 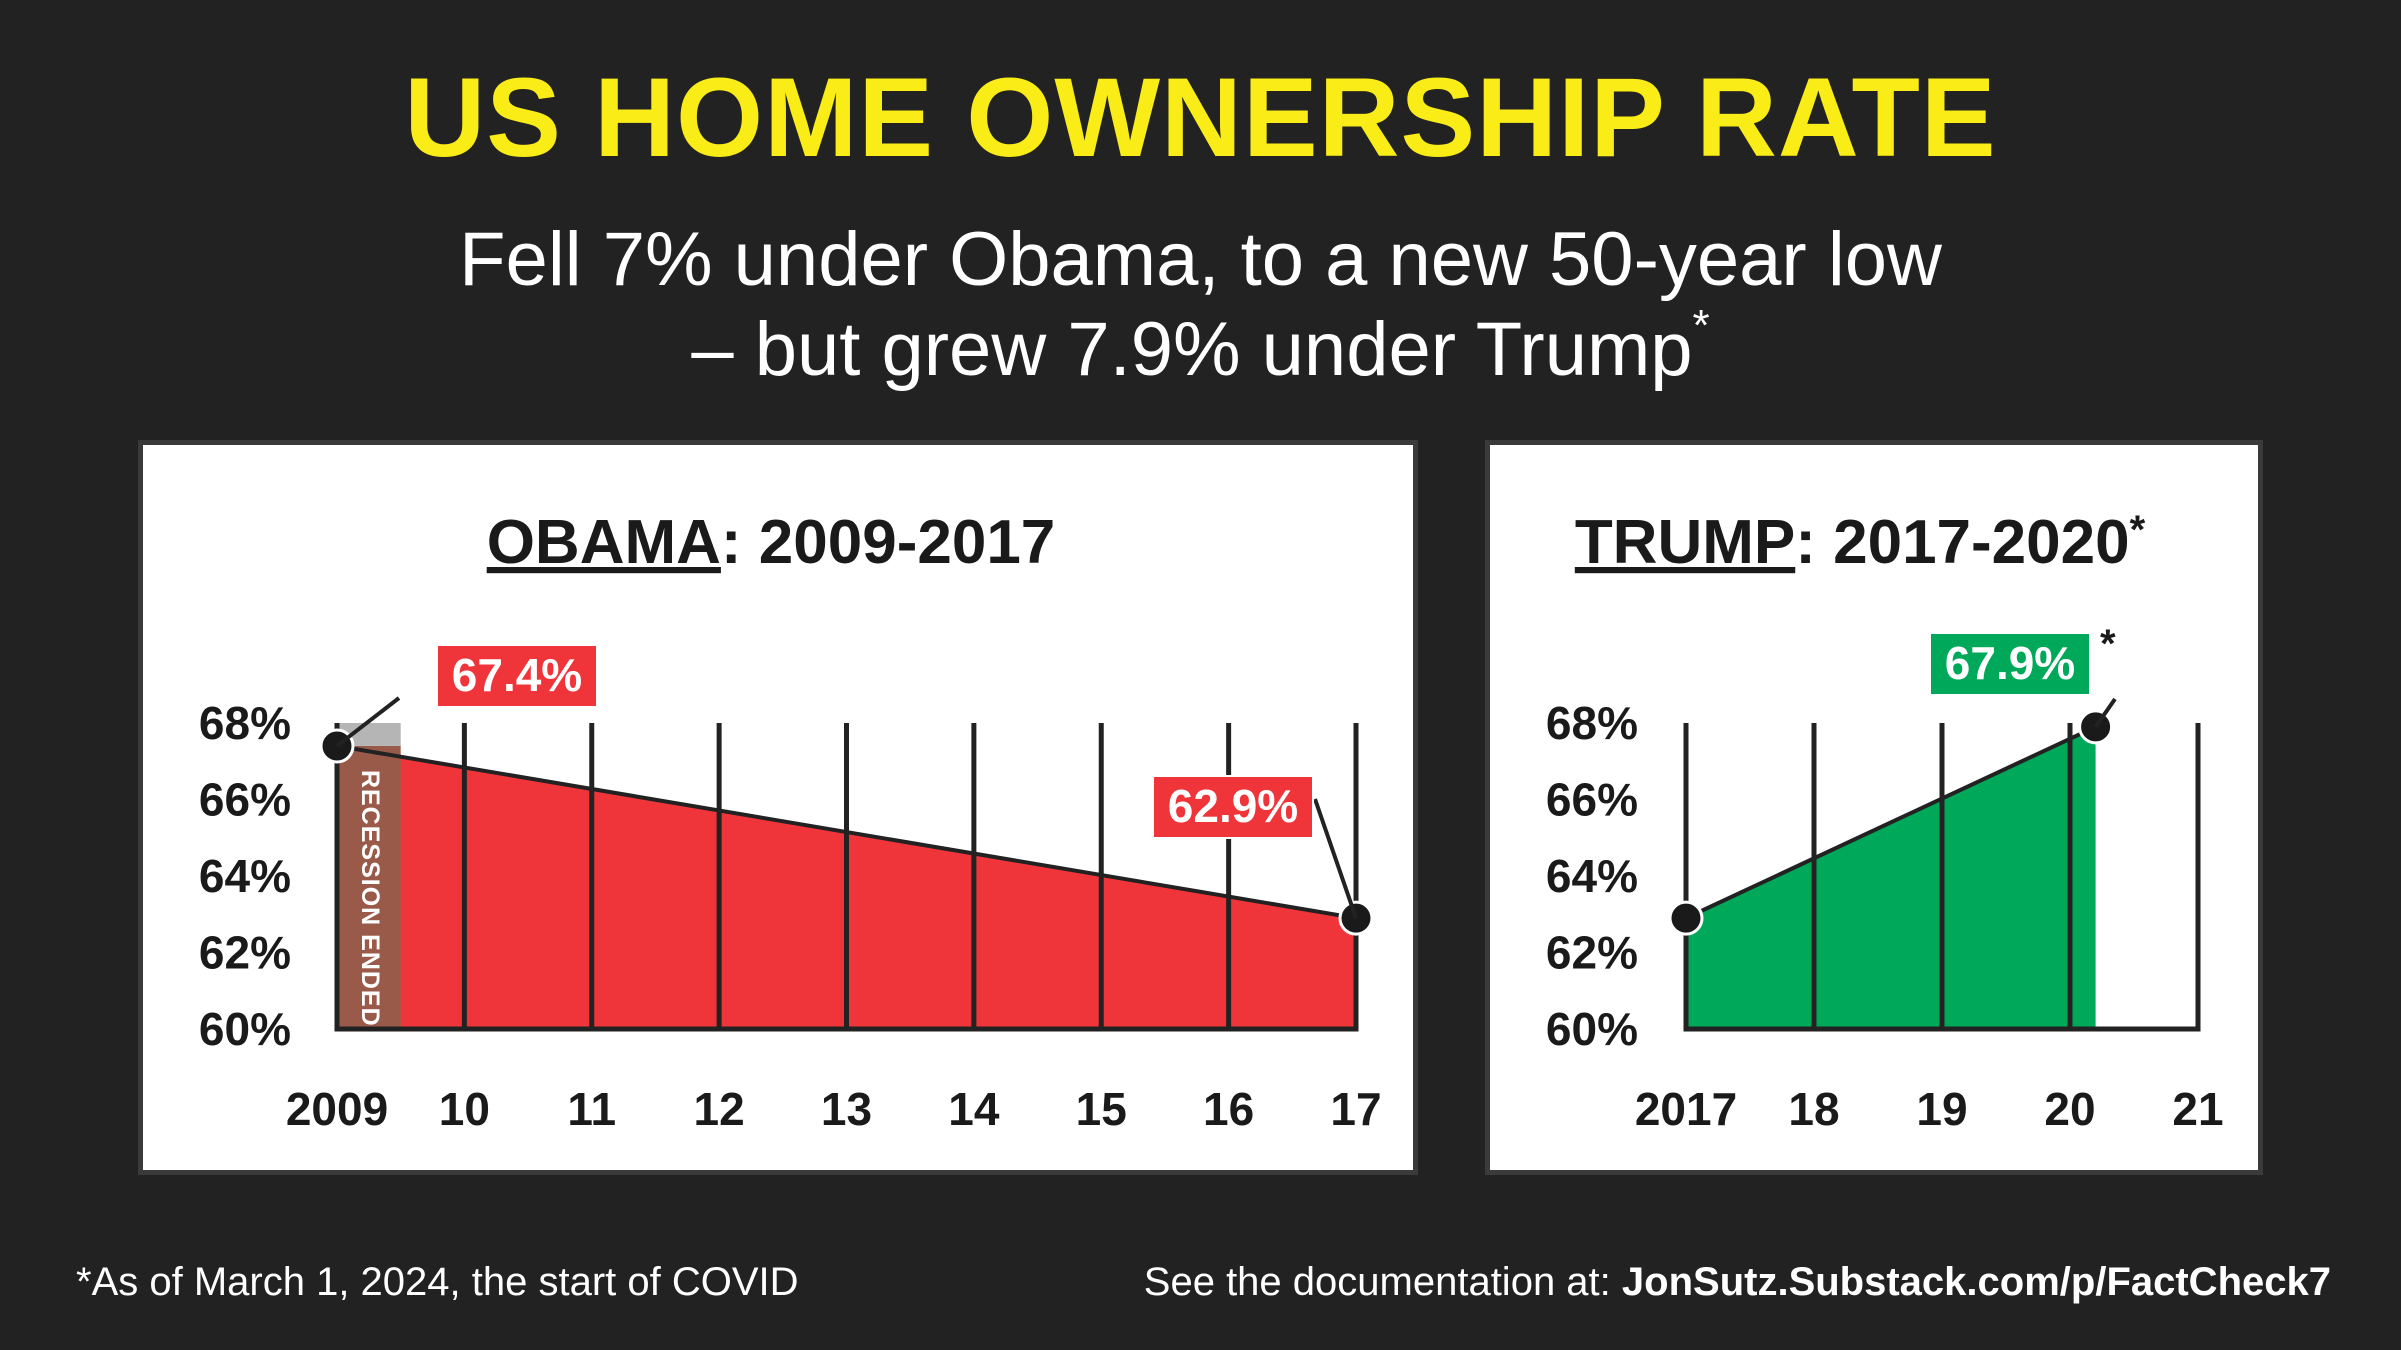 I want to click on source-prefix: See the documentation at:, so click(x=1377, y=1282).